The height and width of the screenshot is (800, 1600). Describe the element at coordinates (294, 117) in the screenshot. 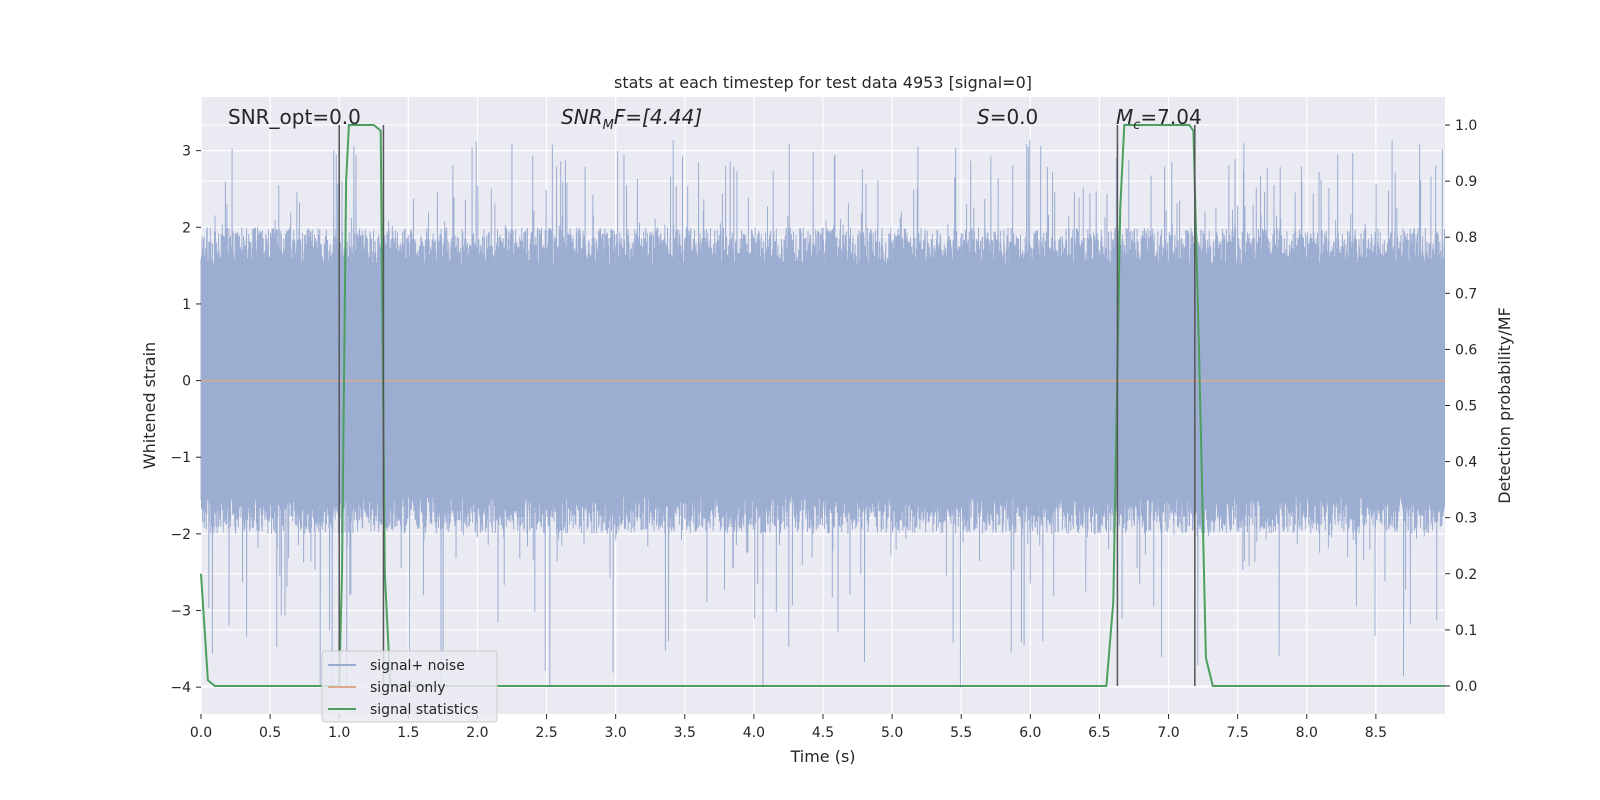

I see `annotation-snr-opt: SNR_opt=0.0` at that location.